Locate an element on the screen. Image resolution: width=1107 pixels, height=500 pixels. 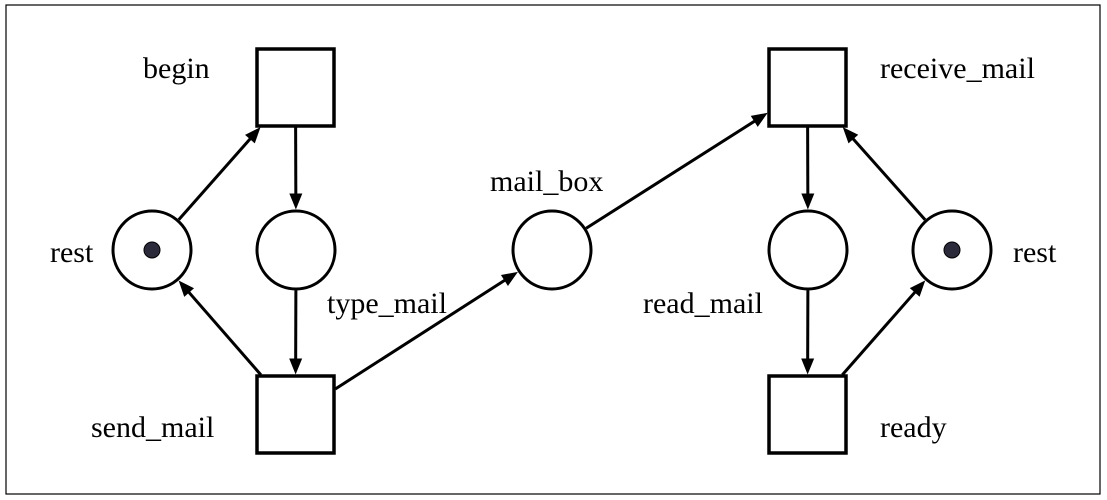
arc-send-mail-to-rest-left is located at coordinates (220, 328).